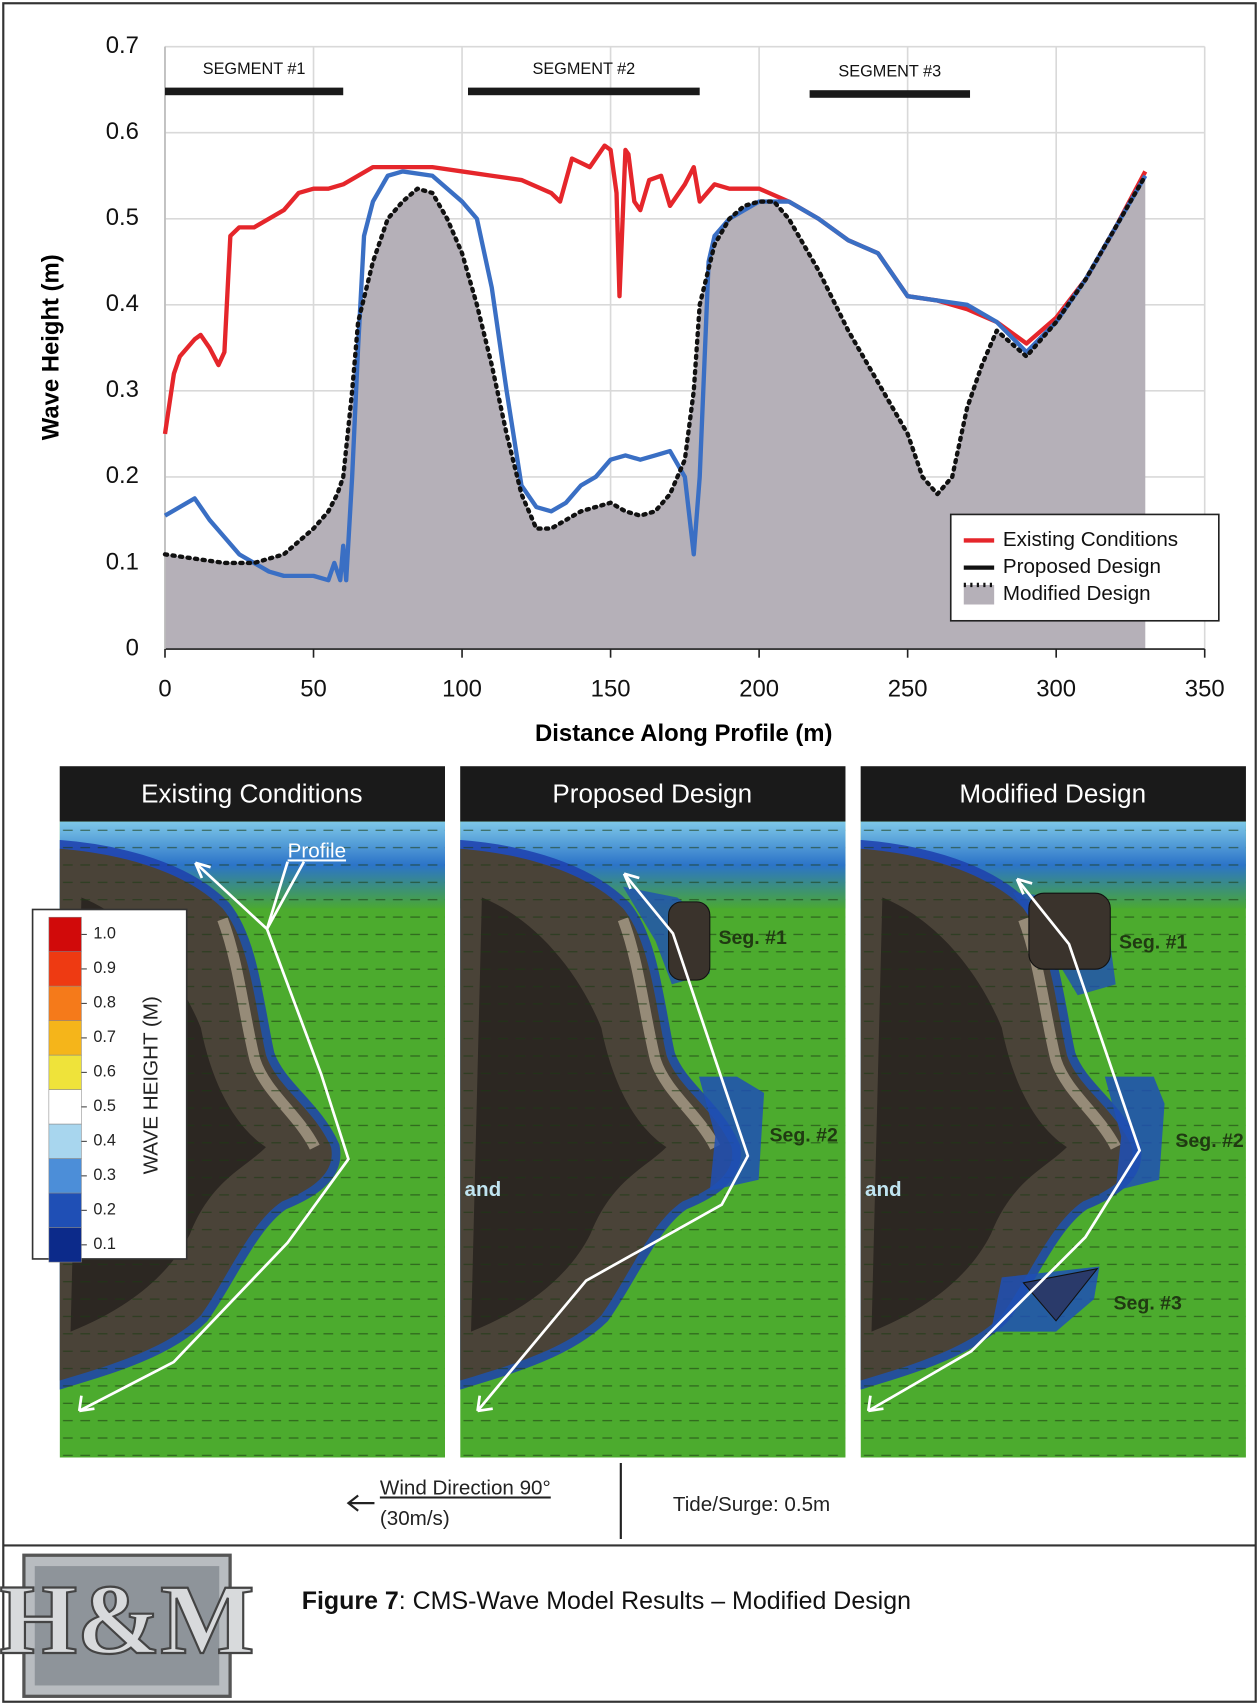 The width and height of the screenshot is (1259, 1705). Describe the element at coordinates (889, 72) in the screenshot. I see `segment-label: SEGMENT #3` at that location.